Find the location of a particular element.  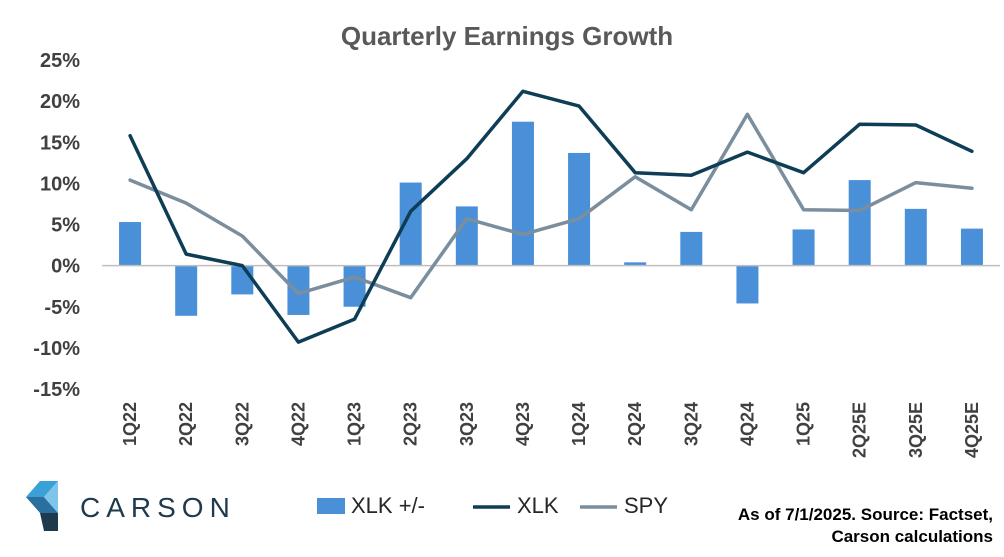

carson-logo-text: CARSON is located at coordinates (158, 507).